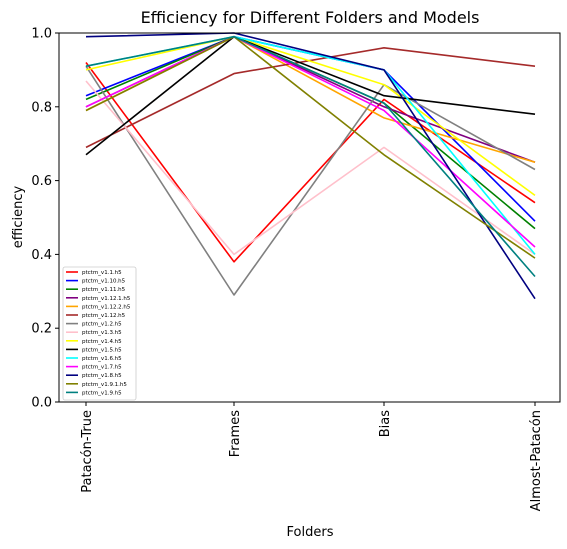 This screenshot has width=567, height=549. Describe the element at coordinates (104, 316) in the screenshot. I see `legend-label: ptctm_v1.12.h5` at that location.